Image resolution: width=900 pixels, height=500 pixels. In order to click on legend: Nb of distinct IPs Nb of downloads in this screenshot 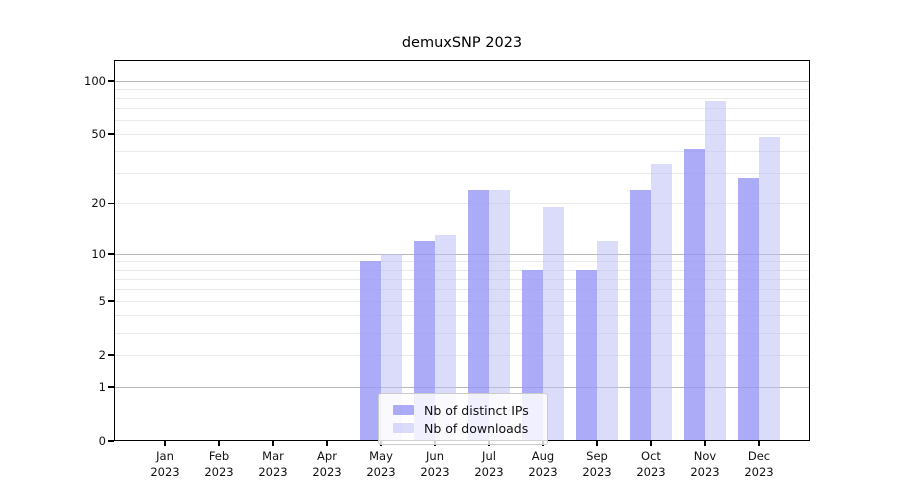, I will do `click(463, 419)`.